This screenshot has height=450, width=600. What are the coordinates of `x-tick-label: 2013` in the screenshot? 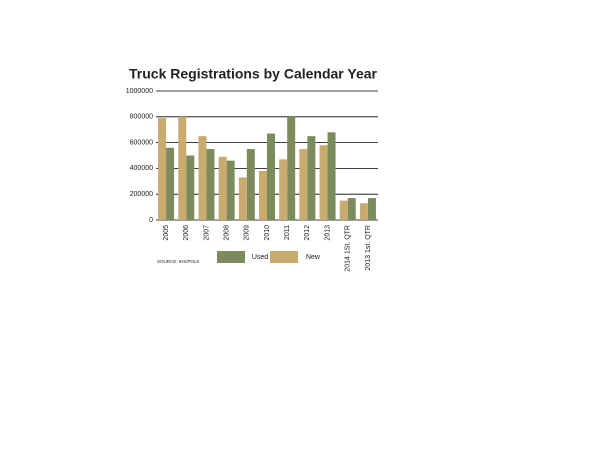 It's located at (327, 233).